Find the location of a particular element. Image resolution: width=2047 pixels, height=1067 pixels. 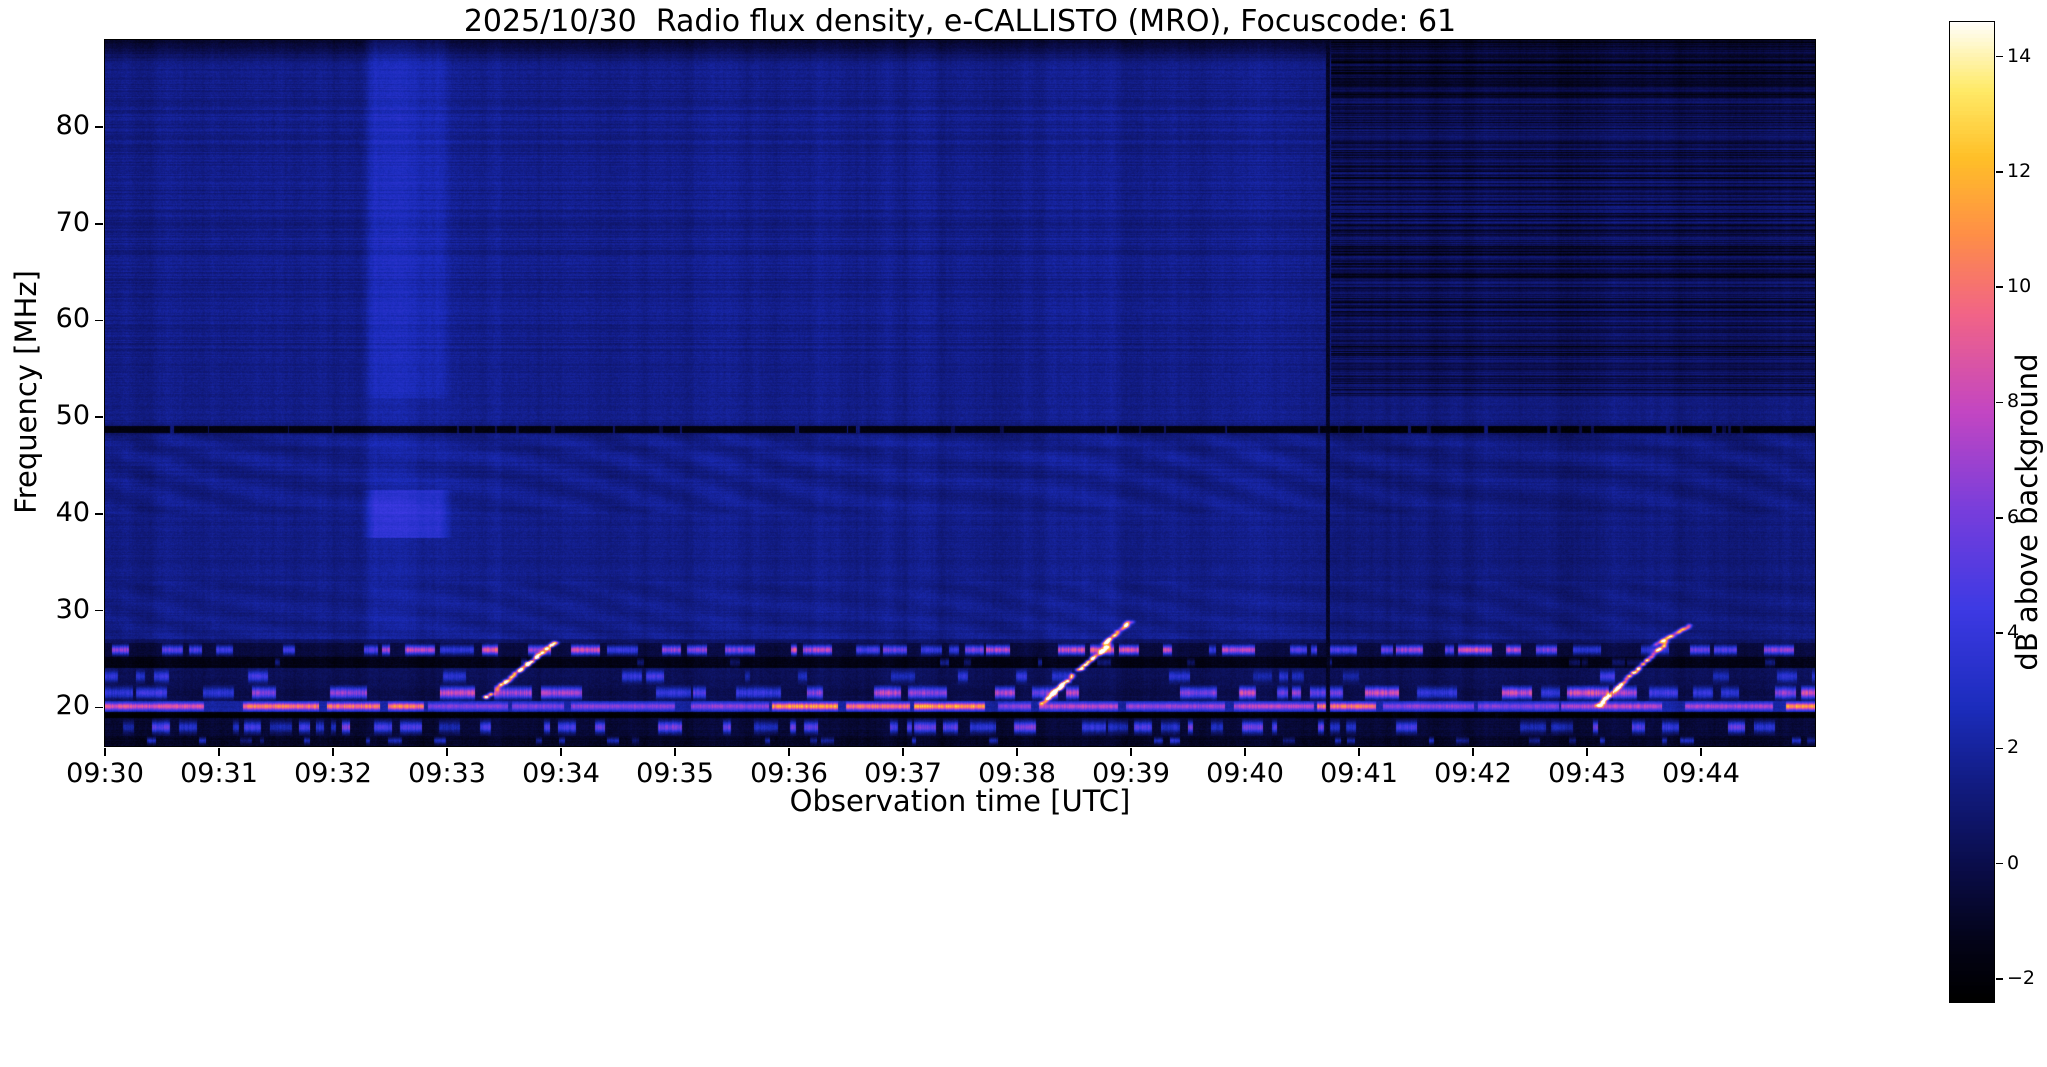

x-tick-label: 09:31 is located at coordinates (219, 773).